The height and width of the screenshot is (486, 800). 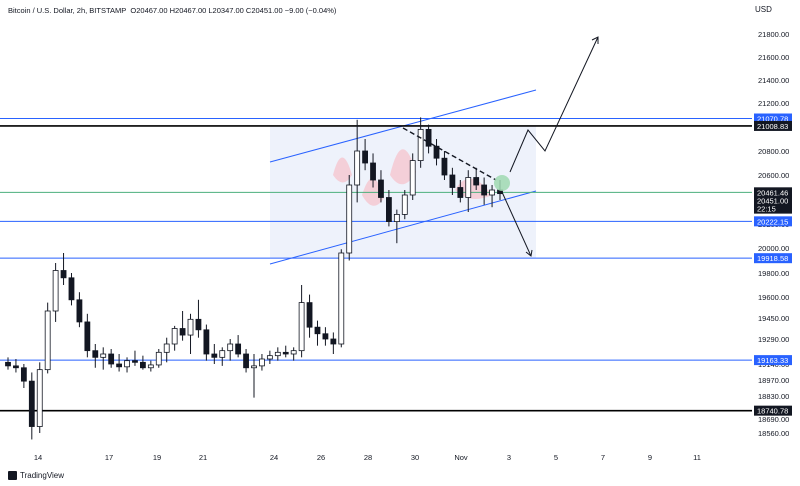 I want to click on price-tag-label: 21008.83, so click(x=772, y=126).